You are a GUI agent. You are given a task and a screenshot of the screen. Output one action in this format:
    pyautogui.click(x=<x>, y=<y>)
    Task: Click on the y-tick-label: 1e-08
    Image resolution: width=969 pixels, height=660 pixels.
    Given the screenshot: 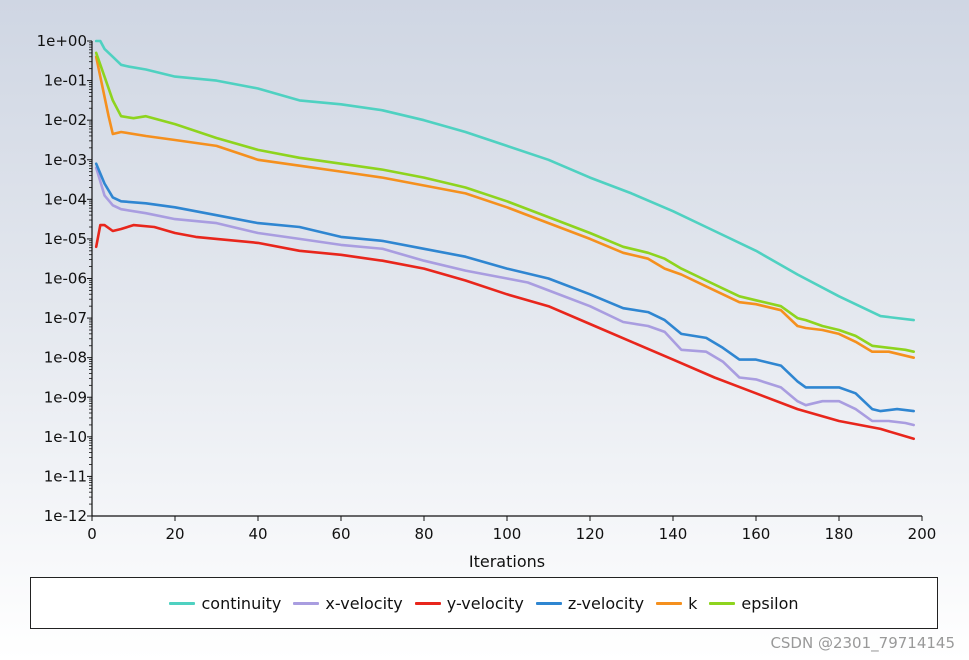 What is the action you would take?
    pyautogui.click(x=65, y=358)
    